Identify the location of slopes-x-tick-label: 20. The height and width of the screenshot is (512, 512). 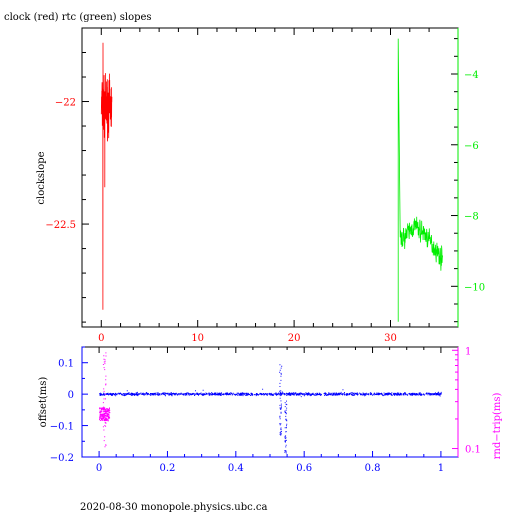
(294, 338).